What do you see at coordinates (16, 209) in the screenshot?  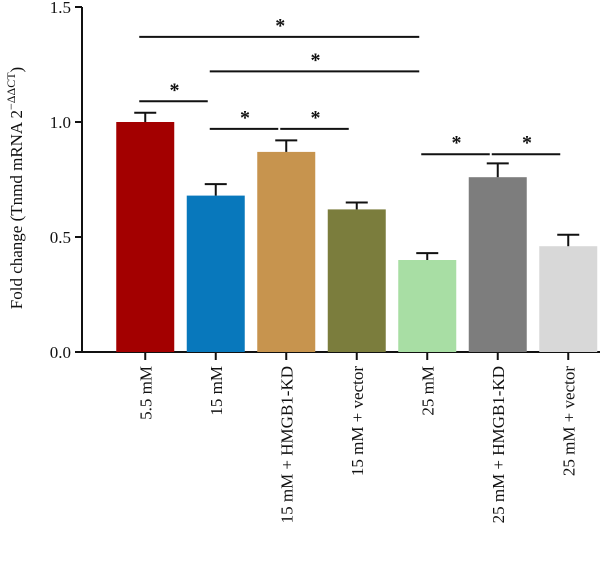 I see `y-axis-label-main: Fold change (Tnmd mRNA 2` at bounding box center [16, 209].